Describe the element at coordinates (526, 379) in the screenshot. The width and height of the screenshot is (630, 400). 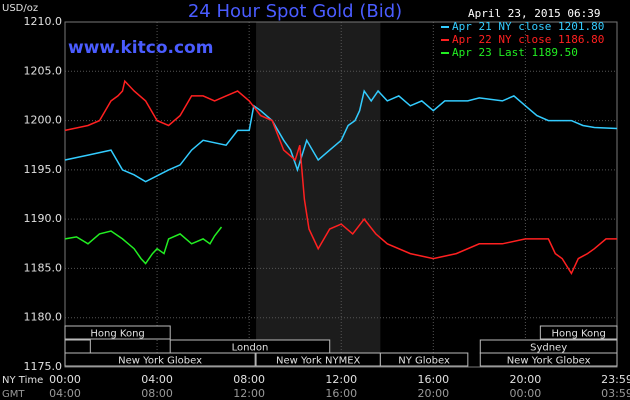
I see `x-tick-label: 20:00` at that location.